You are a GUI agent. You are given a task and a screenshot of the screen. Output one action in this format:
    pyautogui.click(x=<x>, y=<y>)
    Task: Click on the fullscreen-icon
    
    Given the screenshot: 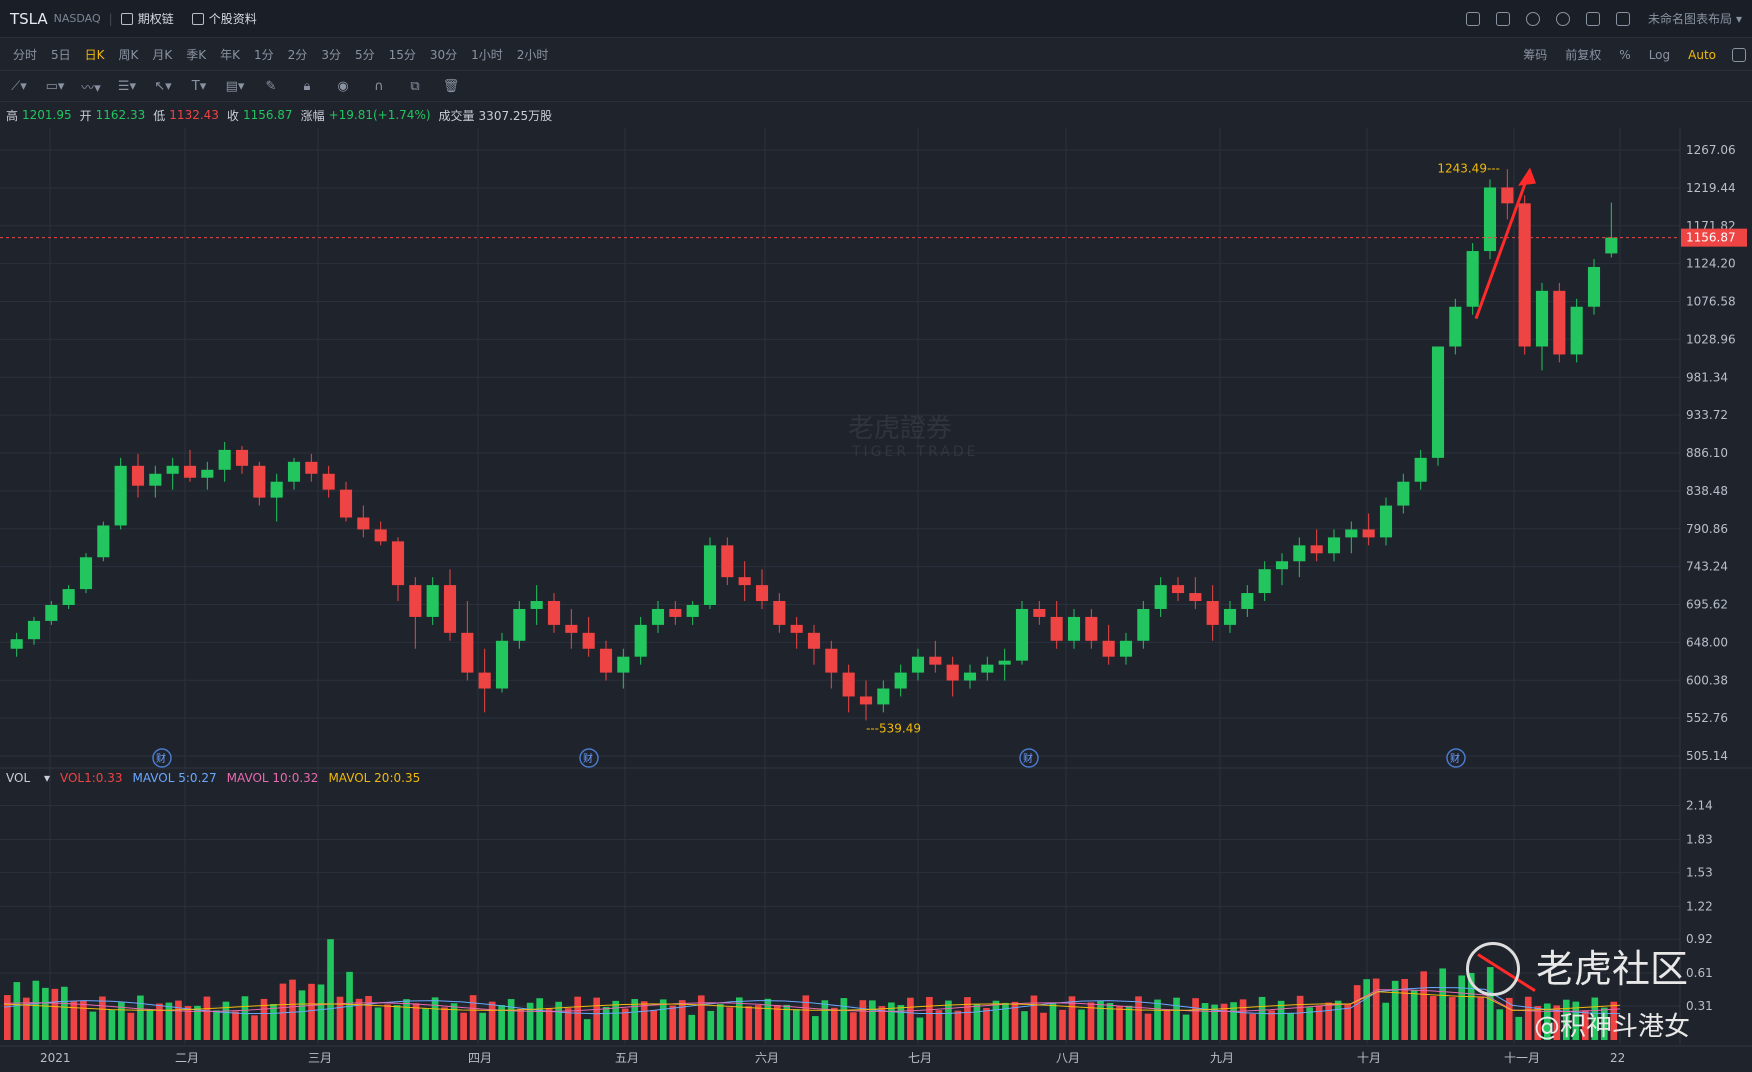 What is the action you would take?
    pyautogui.click(x=1592, y=18)
    